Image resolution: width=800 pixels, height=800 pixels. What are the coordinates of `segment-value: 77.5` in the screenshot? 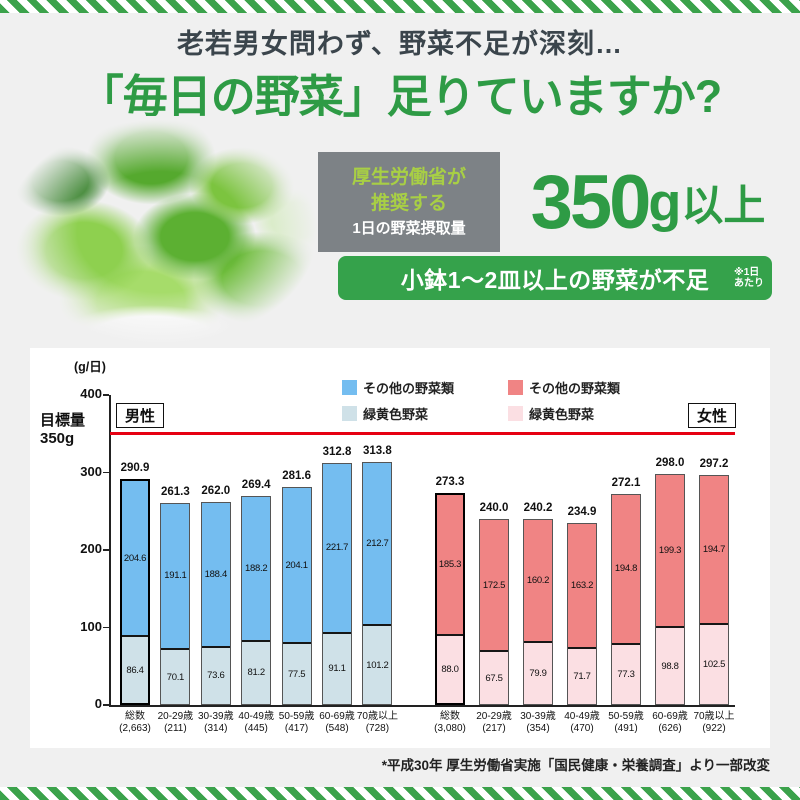 It's located at (296, 674).